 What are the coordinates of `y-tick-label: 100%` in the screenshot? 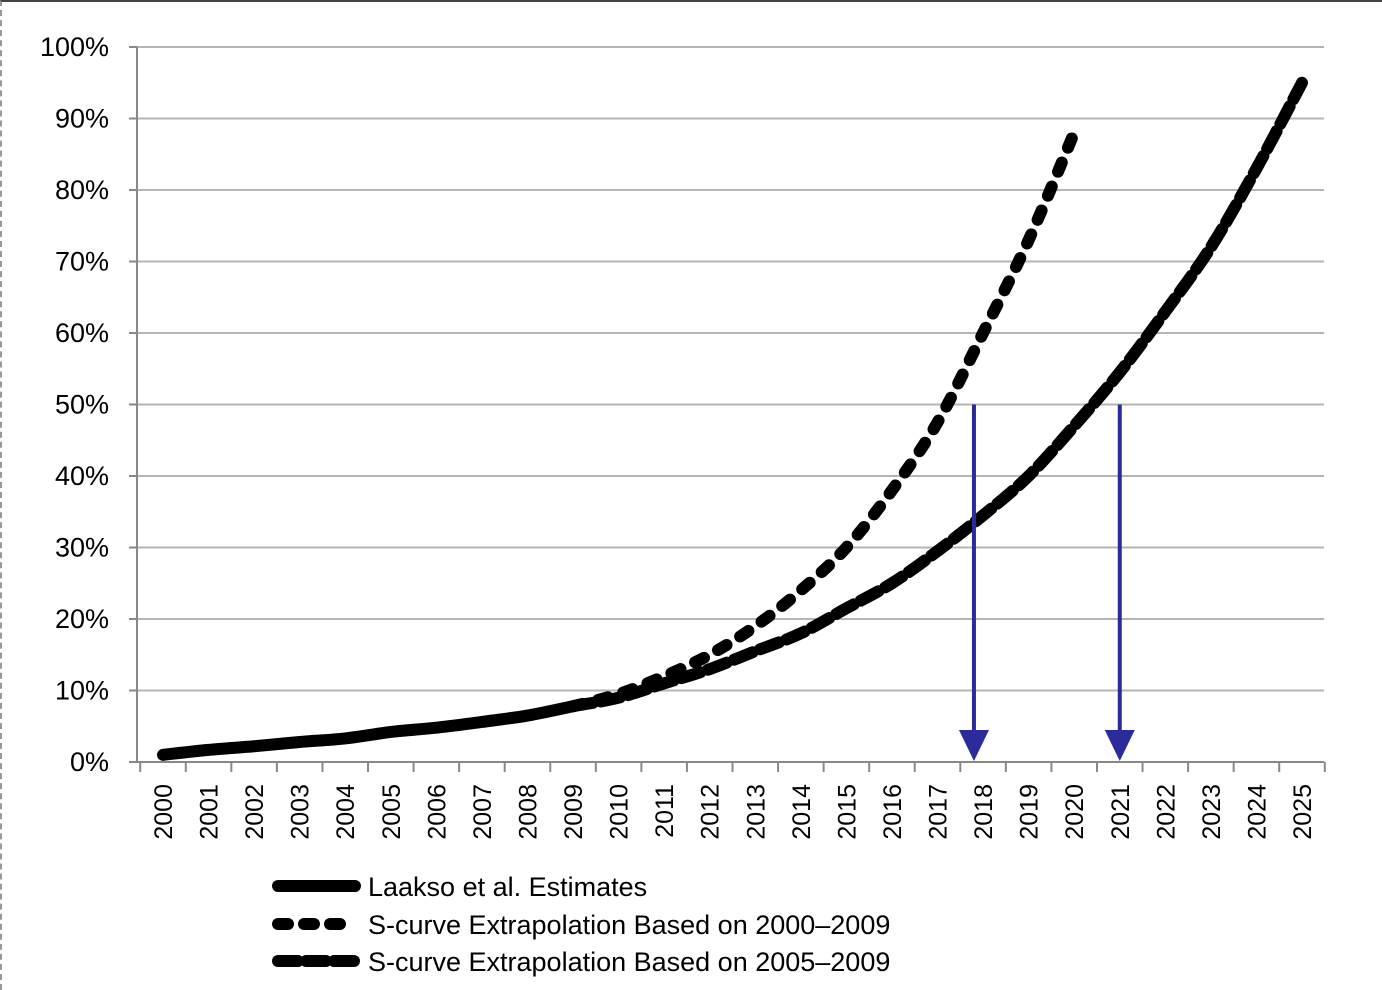 It's located at (74, 47).